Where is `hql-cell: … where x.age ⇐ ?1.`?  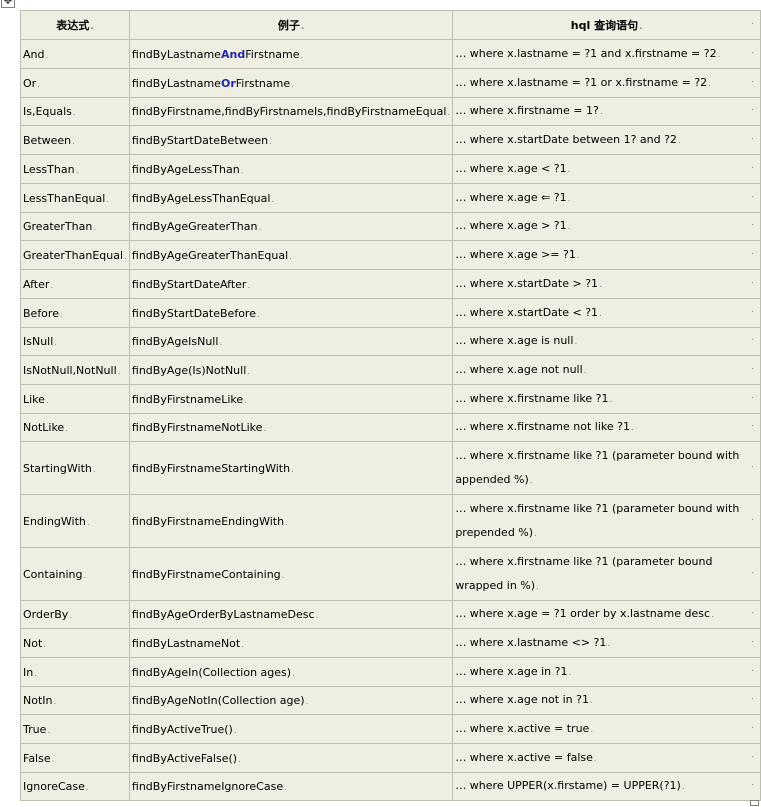 hql-cell: … where x.age ⇐ ?1. is located at coordinates (606, 198).